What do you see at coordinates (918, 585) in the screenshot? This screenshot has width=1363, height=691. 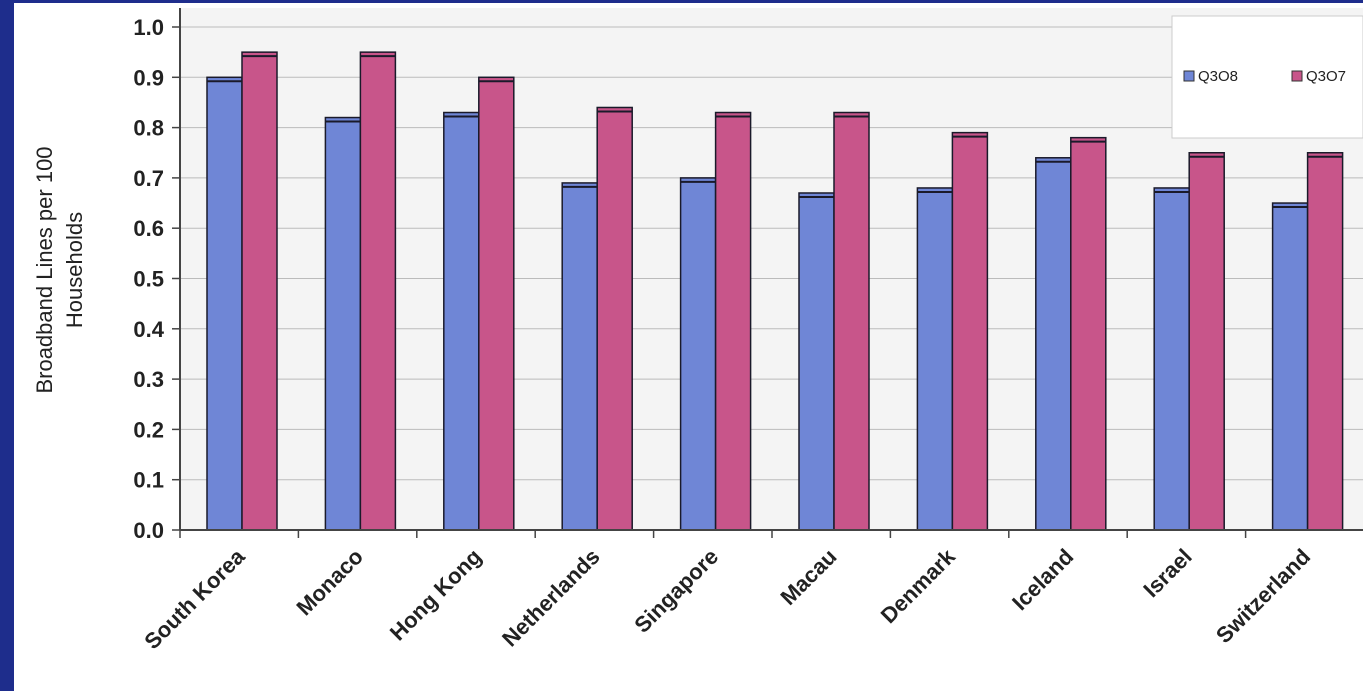 I see `x-category-label: Denmark` at bounding box center [918, 585].